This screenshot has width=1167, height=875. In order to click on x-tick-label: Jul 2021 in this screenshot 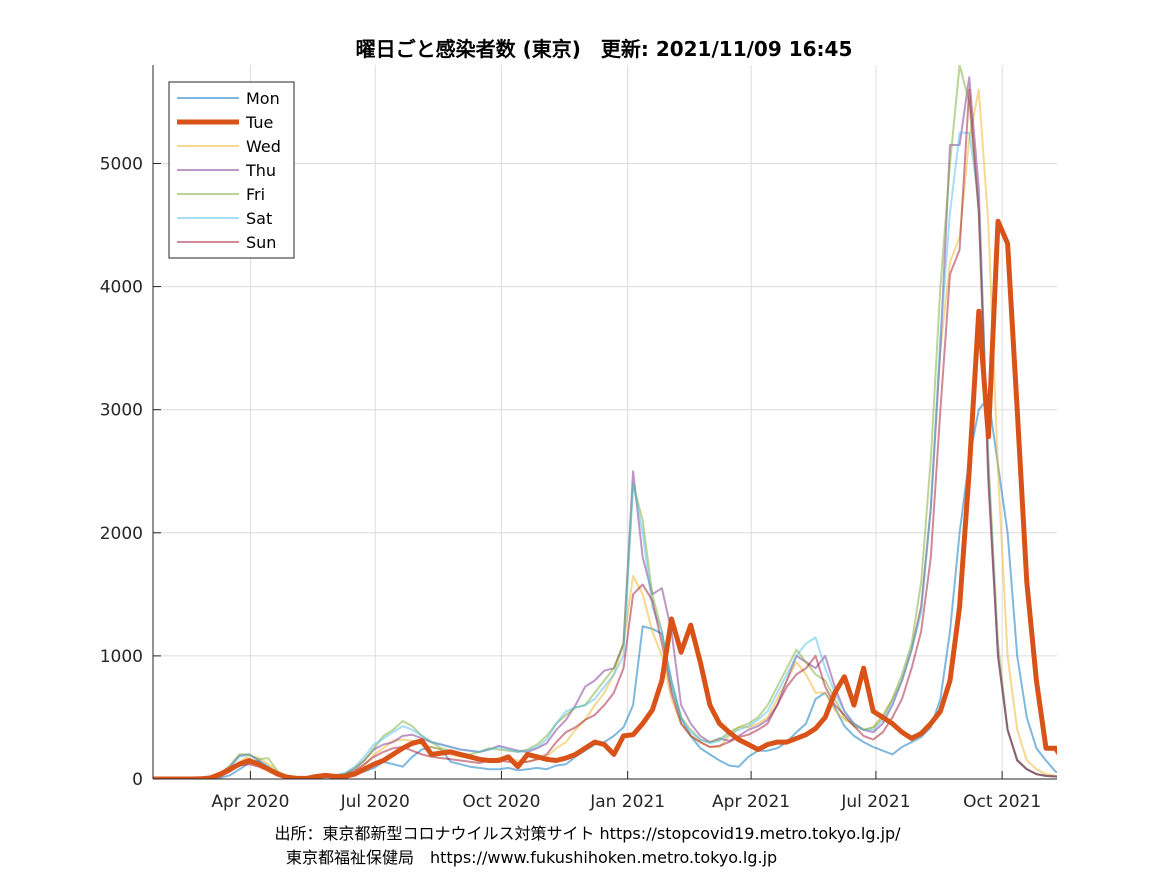, I will do `click(875, 802)`.